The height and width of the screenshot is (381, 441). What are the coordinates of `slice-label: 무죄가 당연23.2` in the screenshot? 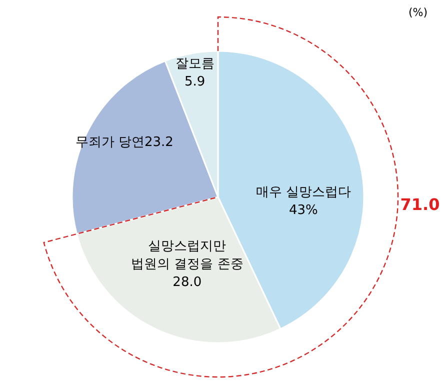 It's located at (124, 142).